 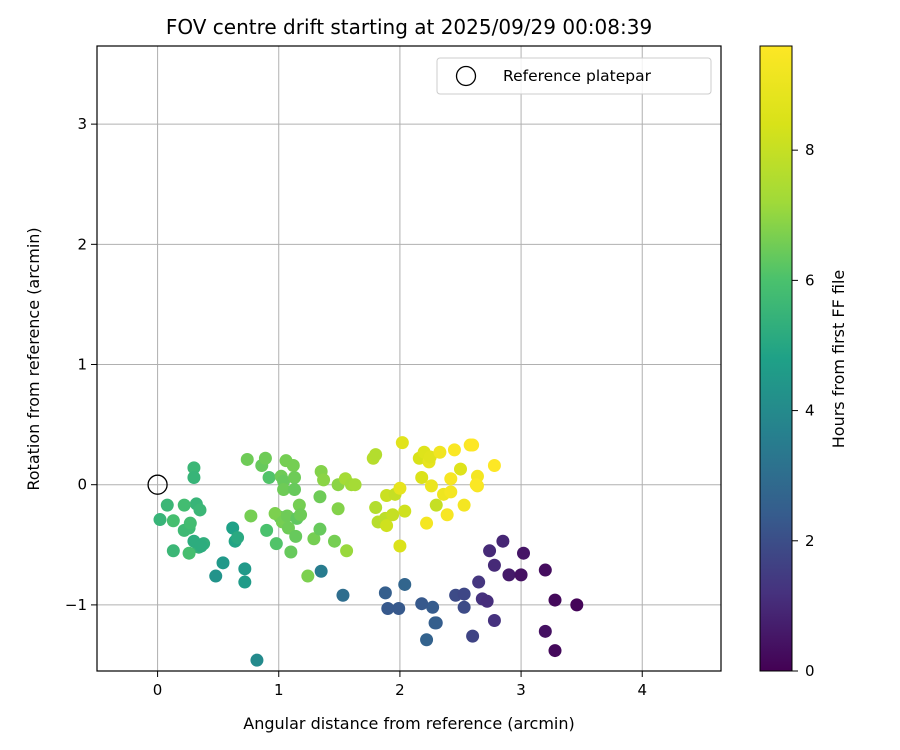 What do you see at coordinates (642, 690) in the screenshot?
I see `x-tick-label: 4` at bounding box center [642, 690].